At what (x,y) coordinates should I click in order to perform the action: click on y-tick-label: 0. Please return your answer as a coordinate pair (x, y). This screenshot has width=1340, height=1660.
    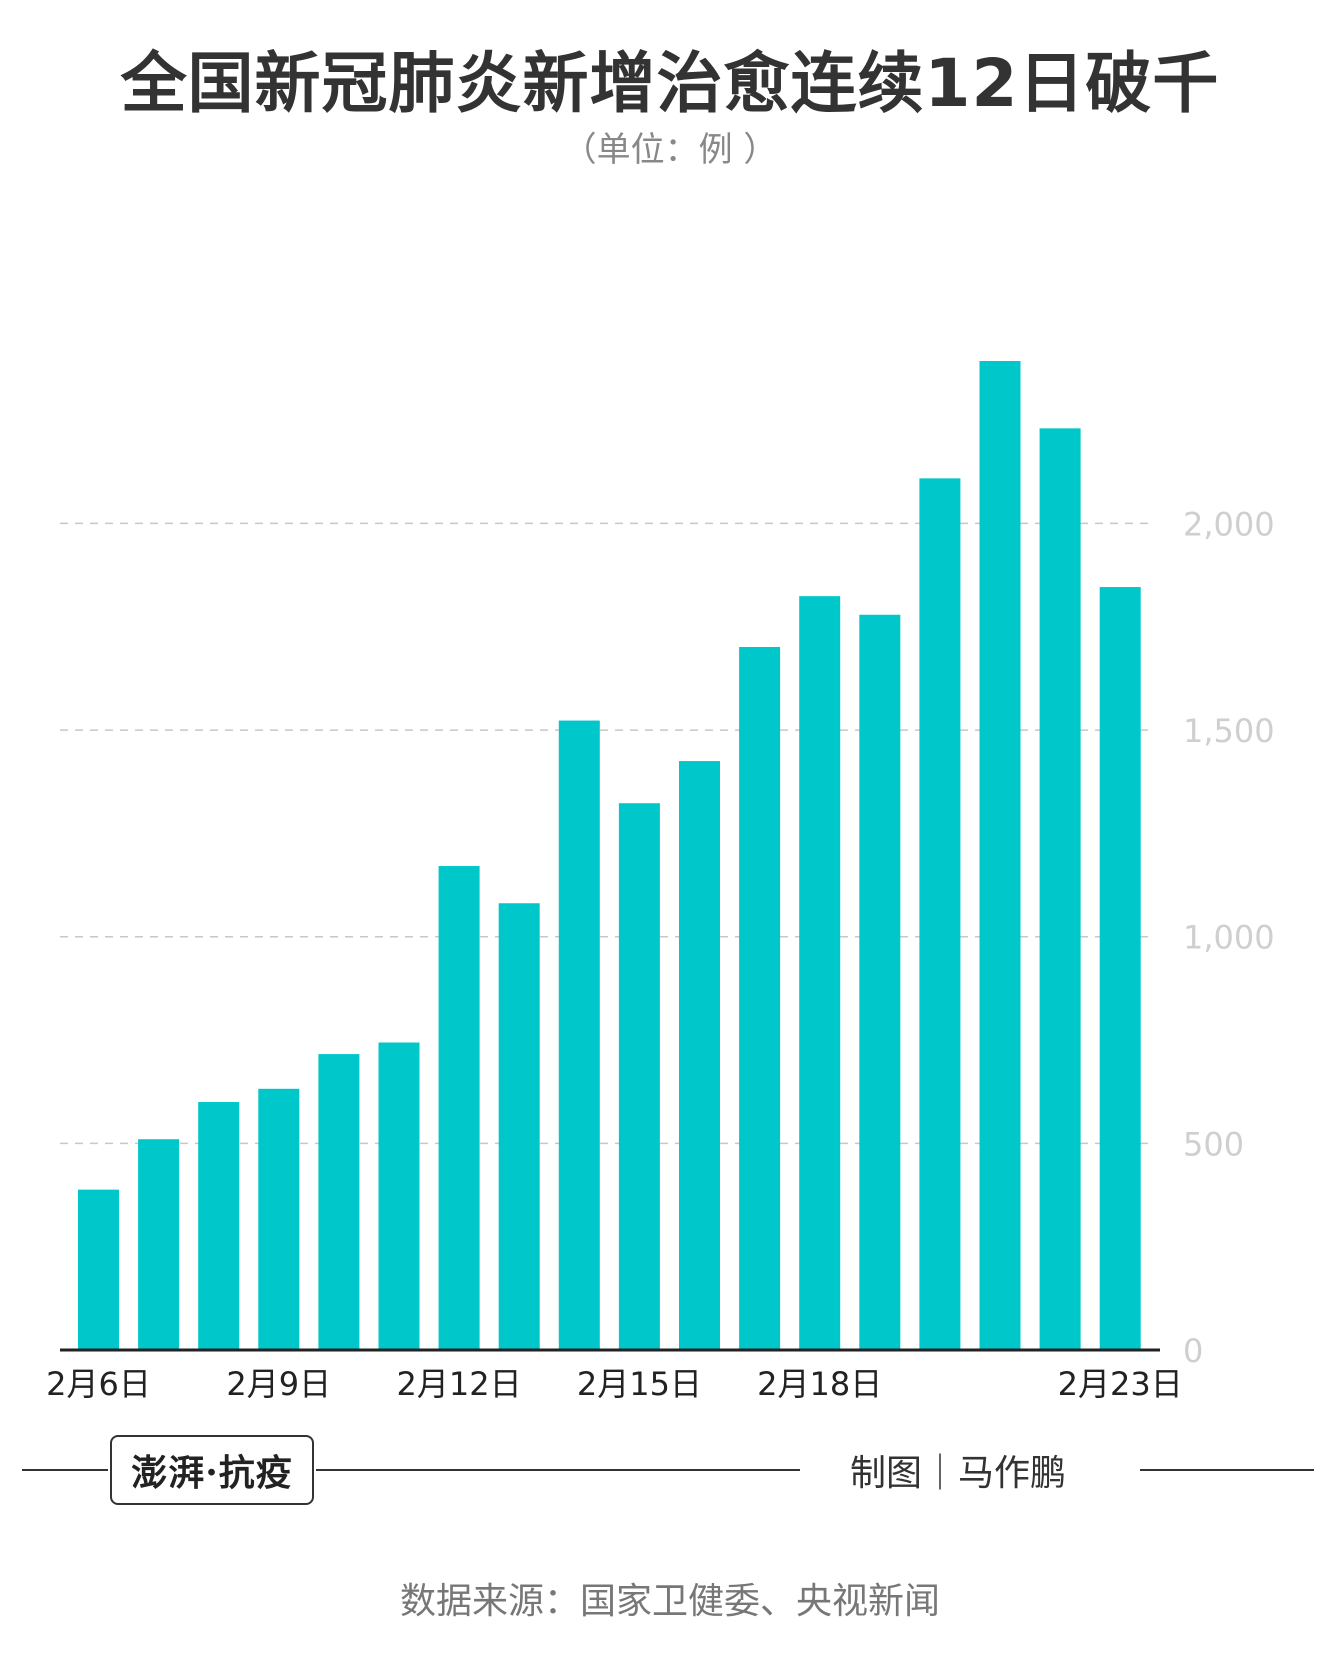
    Looking at the image, I should click on (1193, 1351).